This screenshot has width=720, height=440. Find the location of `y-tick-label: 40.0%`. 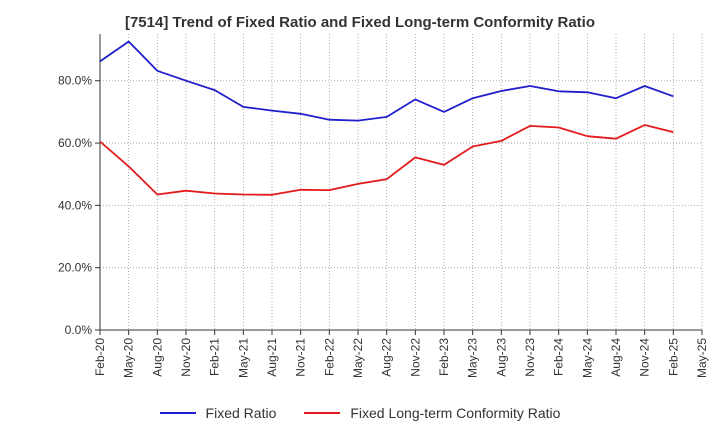

y-tick-label: 40.0% is located at coordinates (75, 205).